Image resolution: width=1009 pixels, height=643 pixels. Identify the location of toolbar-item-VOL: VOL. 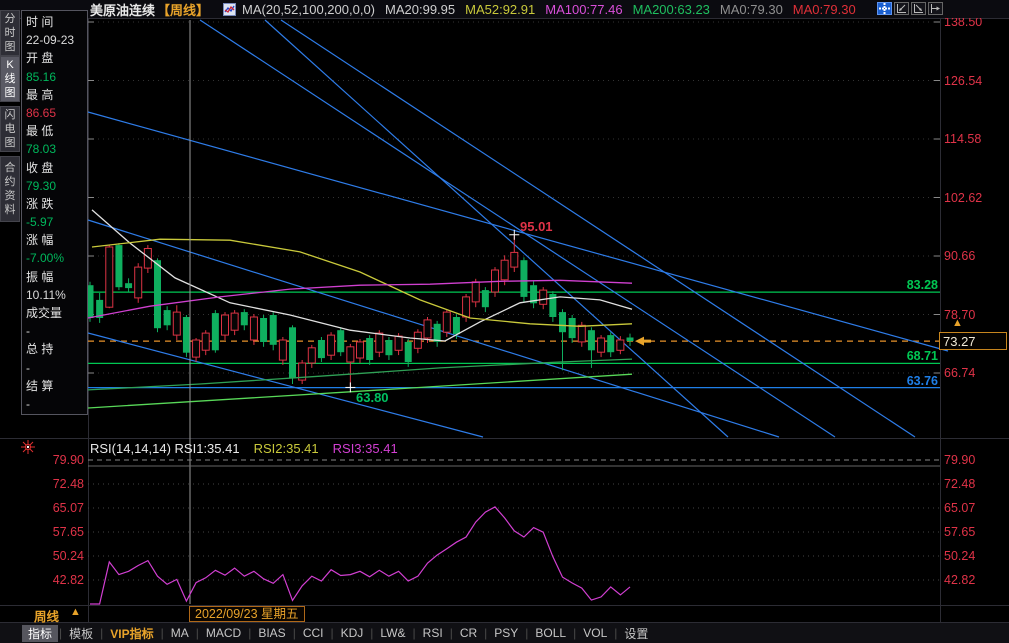
(595, 633).